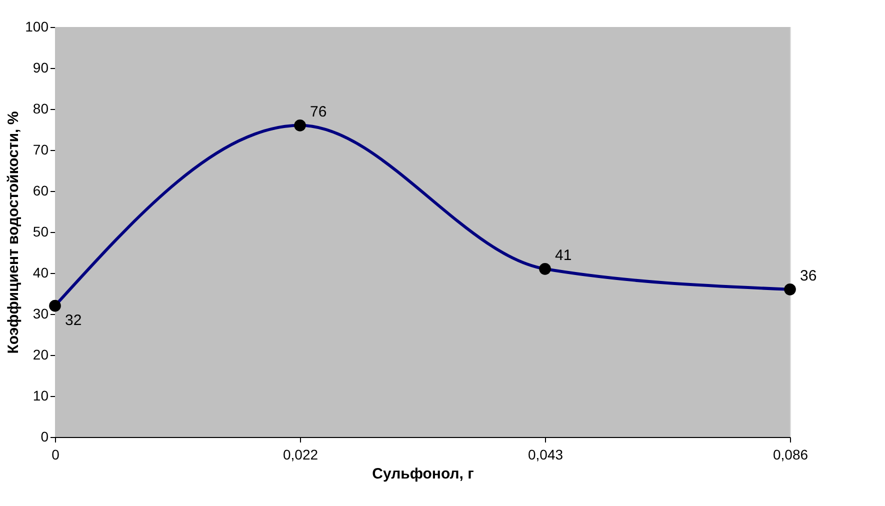  What do you see at coordinates (40, 272) in the screenshot?
I see `y-tick-label: 40` at bounding box center [40, 272].